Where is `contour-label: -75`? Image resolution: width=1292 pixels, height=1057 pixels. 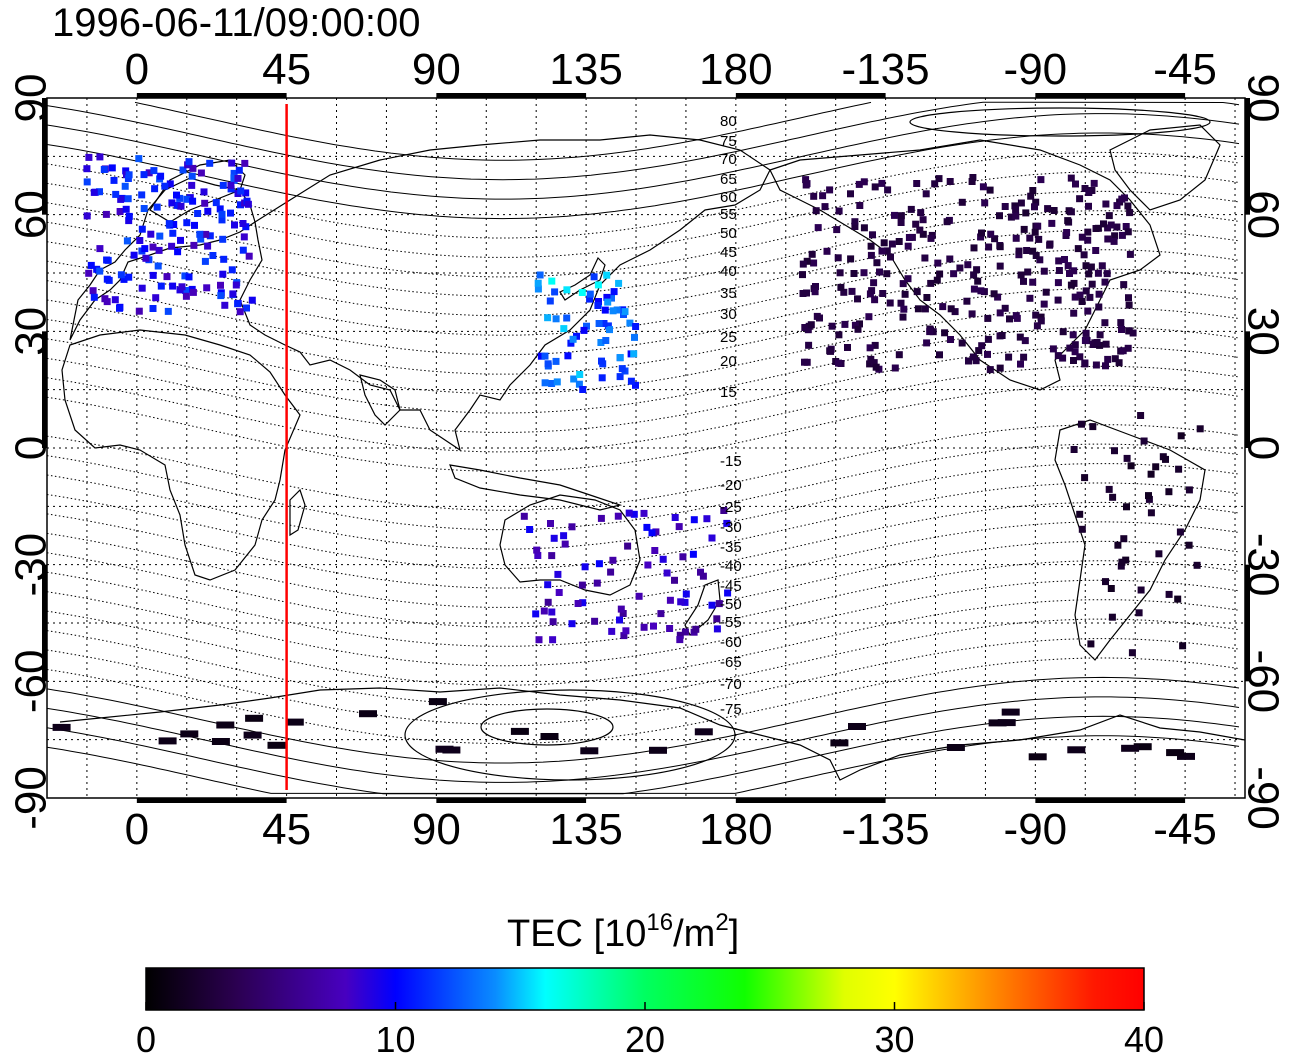
contour-label: -75 is located at coordinates (731, 709).